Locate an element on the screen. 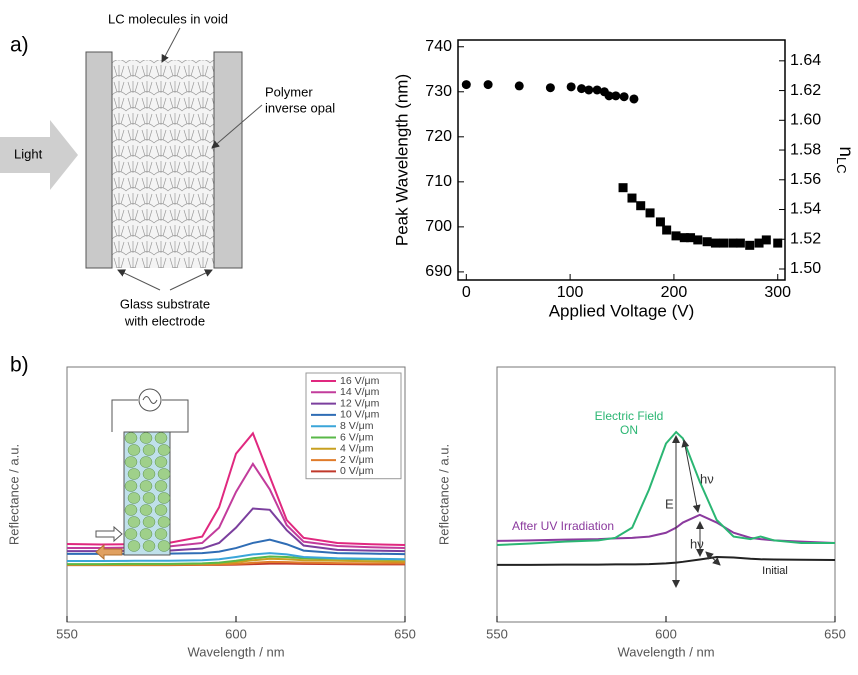  lc-texture is located at coordinates (163, 164).